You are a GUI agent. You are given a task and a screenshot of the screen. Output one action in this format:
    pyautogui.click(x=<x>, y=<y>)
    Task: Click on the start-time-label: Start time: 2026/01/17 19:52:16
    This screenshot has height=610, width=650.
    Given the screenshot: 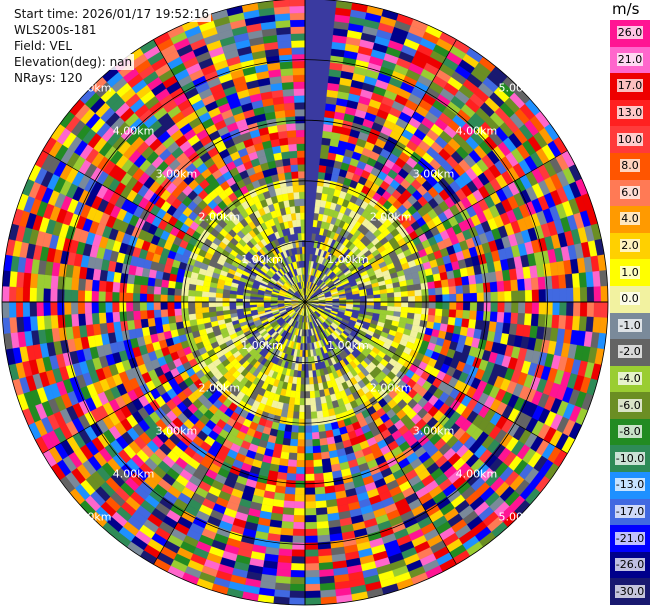 What is the action you would take?
    pyautogui.click(x=111, y=14)
    